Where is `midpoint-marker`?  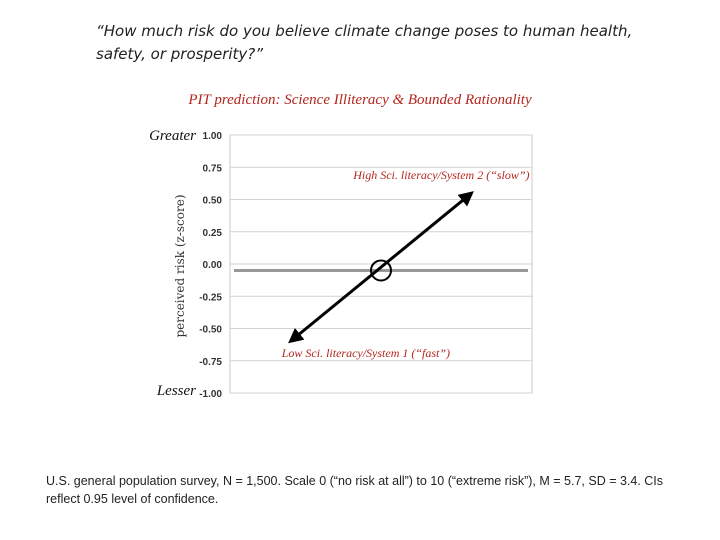
midpoint-marker is located at coordinates (381, 270).